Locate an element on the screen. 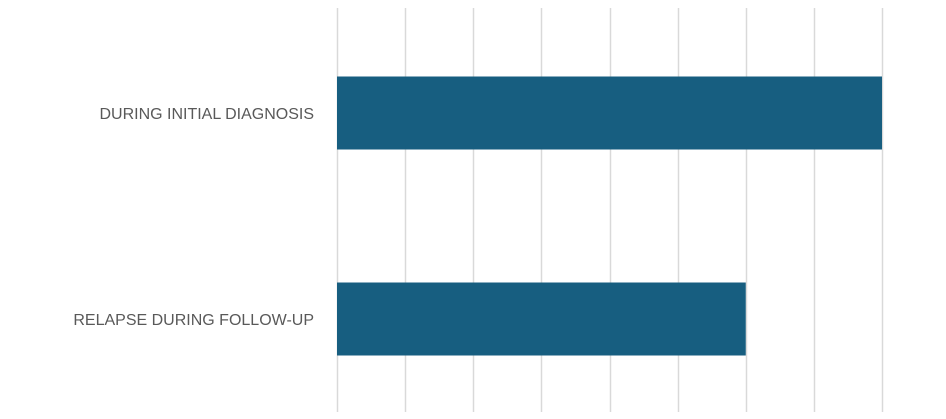 The image size is (946, 419). category-label-0: DURING INITIAL DIAGNOSIS is located at coordinates (206, 114).